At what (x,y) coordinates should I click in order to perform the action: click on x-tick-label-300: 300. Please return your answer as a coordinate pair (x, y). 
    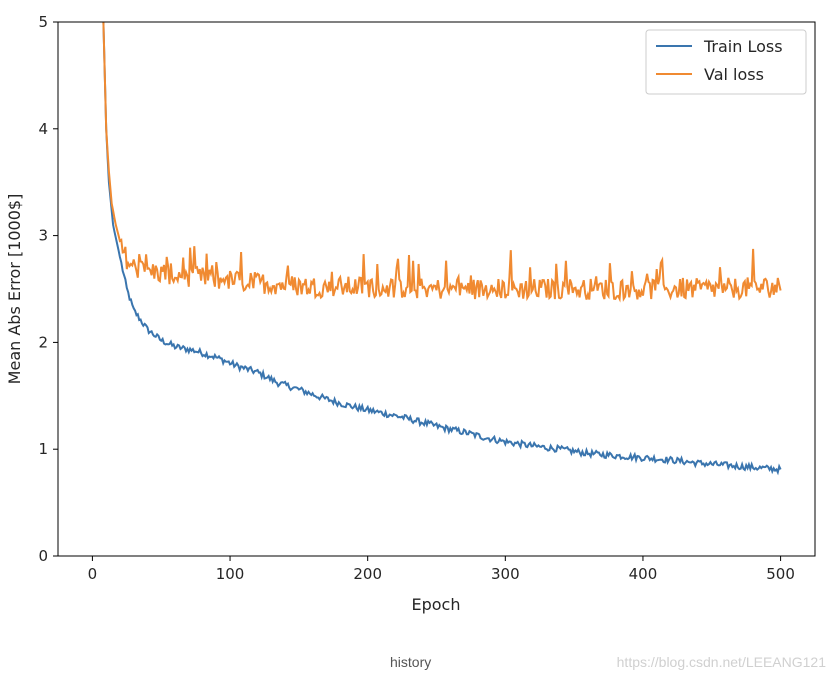
    Looking at the image, I should click on (505, 574).